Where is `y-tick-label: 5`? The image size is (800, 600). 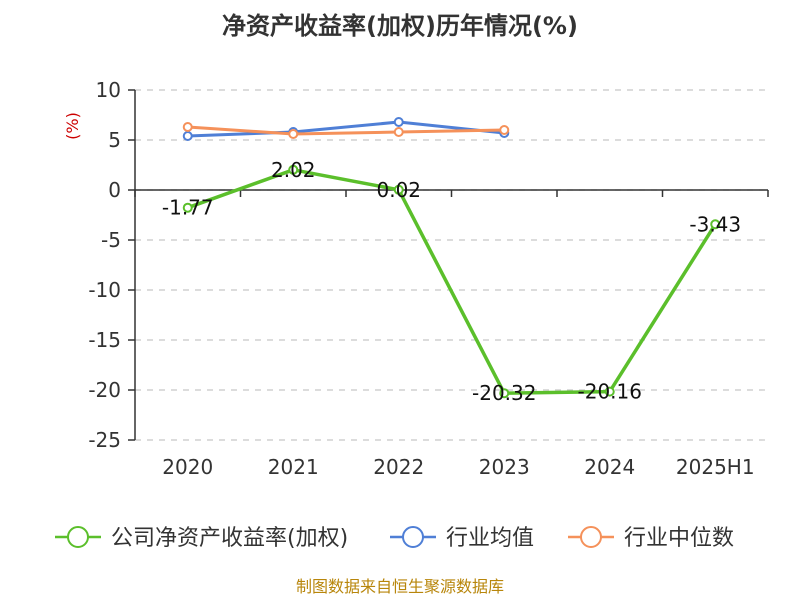
y-tick-label: 5 is located at coordinates (114, 140).